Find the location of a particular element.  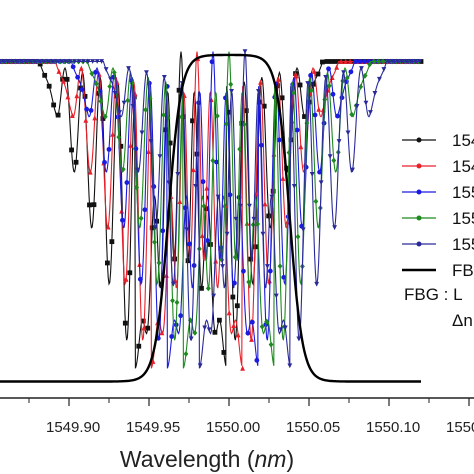

legend-label-1: 154 is located at coordinates (463, 166).